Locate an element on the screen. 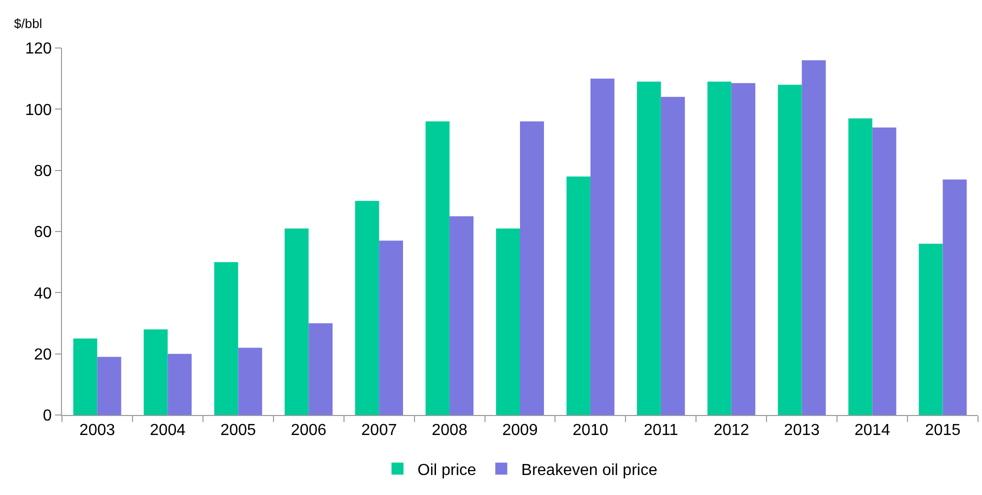 The width and height of the screenshot is (982, 495). x-tick-label: 2011 is located at coordinates (661, 431).